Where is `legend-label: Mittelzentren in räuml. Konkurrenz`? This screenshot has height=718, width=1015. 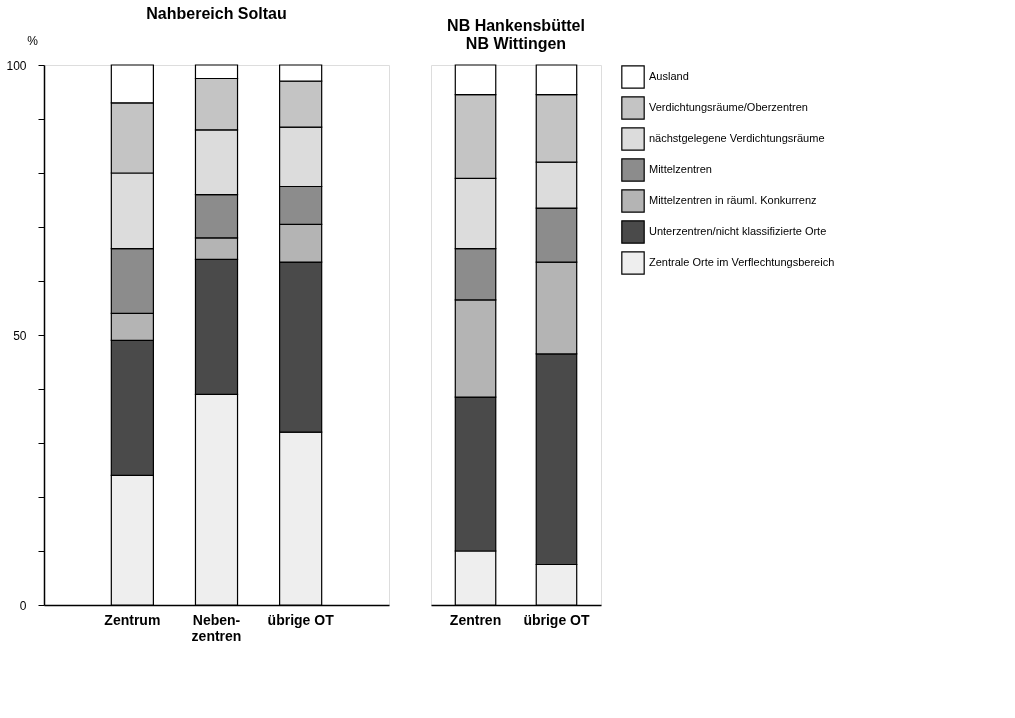 legend-label: Mittelzentren in räuml. Konkurrenz is located at coordinates (733, 200).